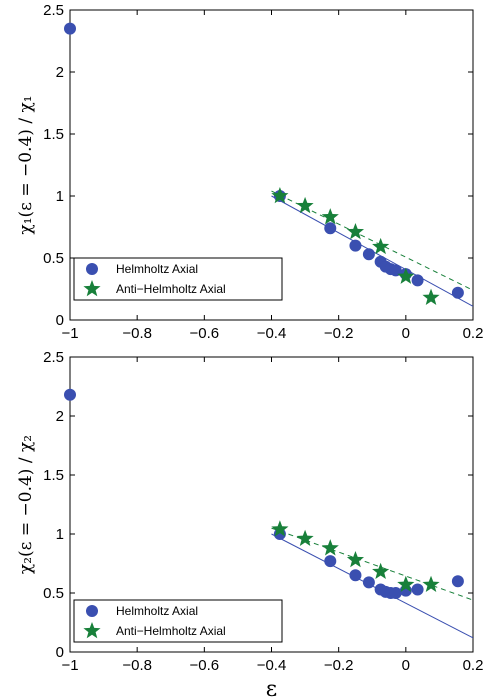  What do you see at coordinates (26, 164) in the screenshot?
I see `y-axis-label: χ₁(ε = −0.4) / χ₁` at bounding box center [26, 164].